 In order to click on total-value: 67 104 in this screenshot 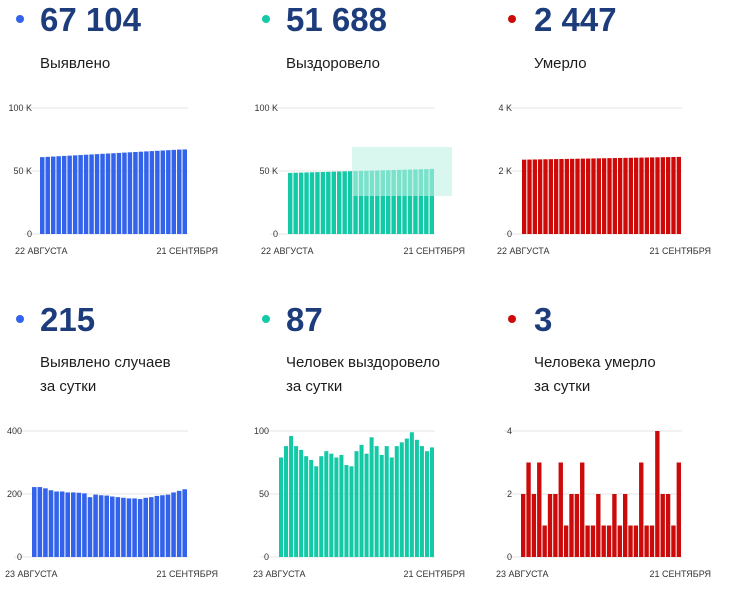, I will do `click(90, 19)`.